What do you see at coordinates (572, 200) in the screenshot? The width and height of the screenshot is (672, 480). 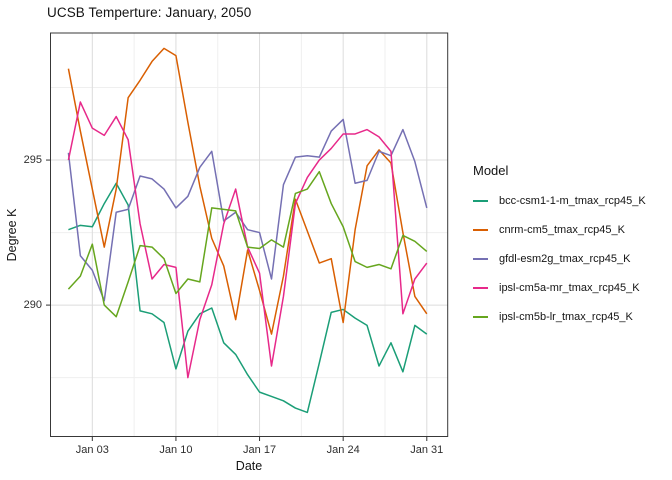 I see `legend-item-label: bcc-csm1-1-m_tmax_rcp45_K` at bounding box center [572, 200].